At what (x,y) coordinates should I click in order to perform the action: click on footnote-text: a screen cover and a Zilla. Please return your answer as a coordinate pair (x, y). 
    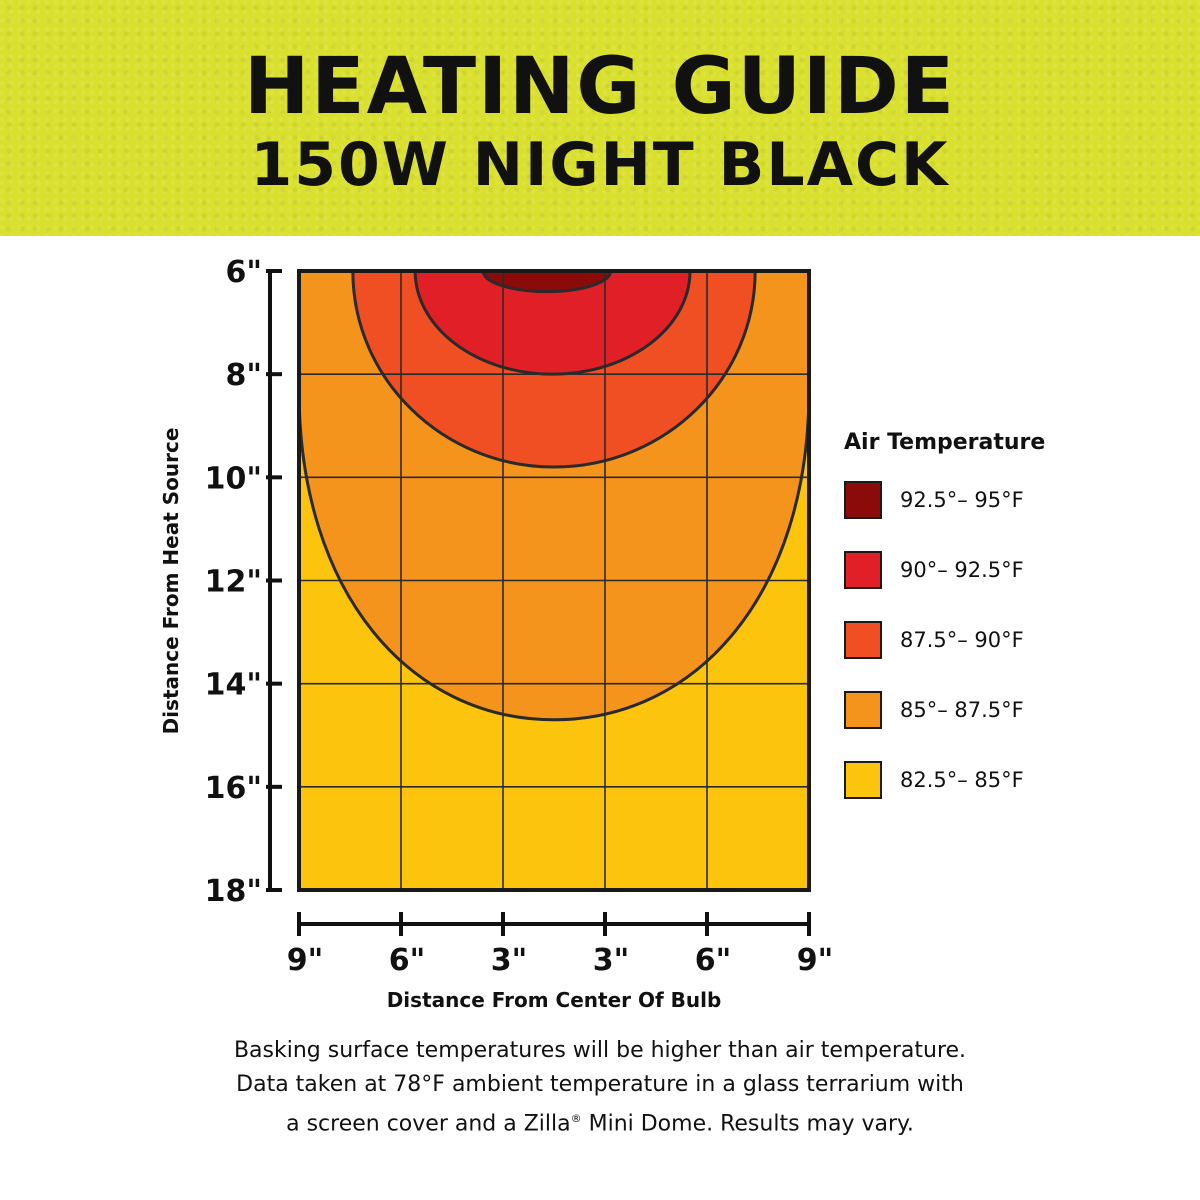
    Looking at the image, I should click on (428, 1124).